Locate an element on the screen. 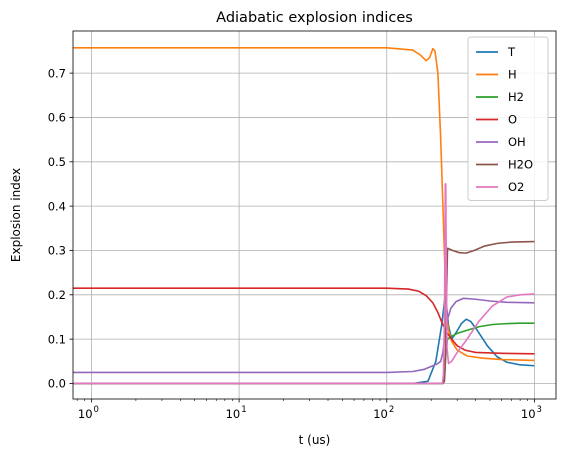 The width and height of the screenshot is (567, 462). y-tick-label: 0.0 is located at coordinates (57, 384).